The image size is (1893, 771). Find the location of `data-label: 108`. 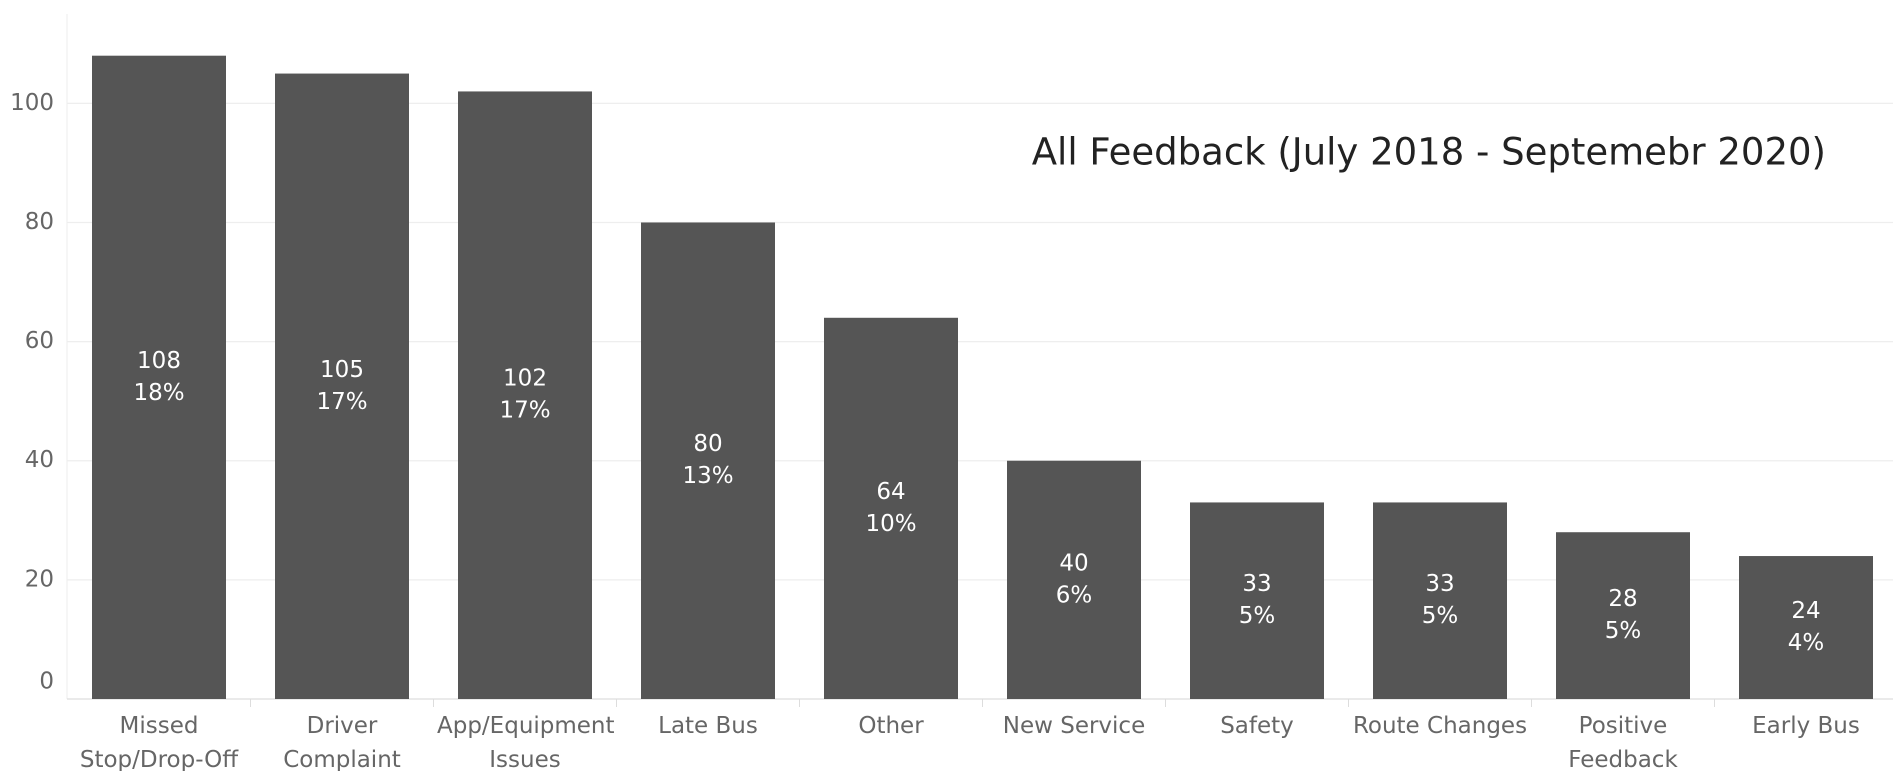

data-label: 108 is located at coordinates (159, 361).